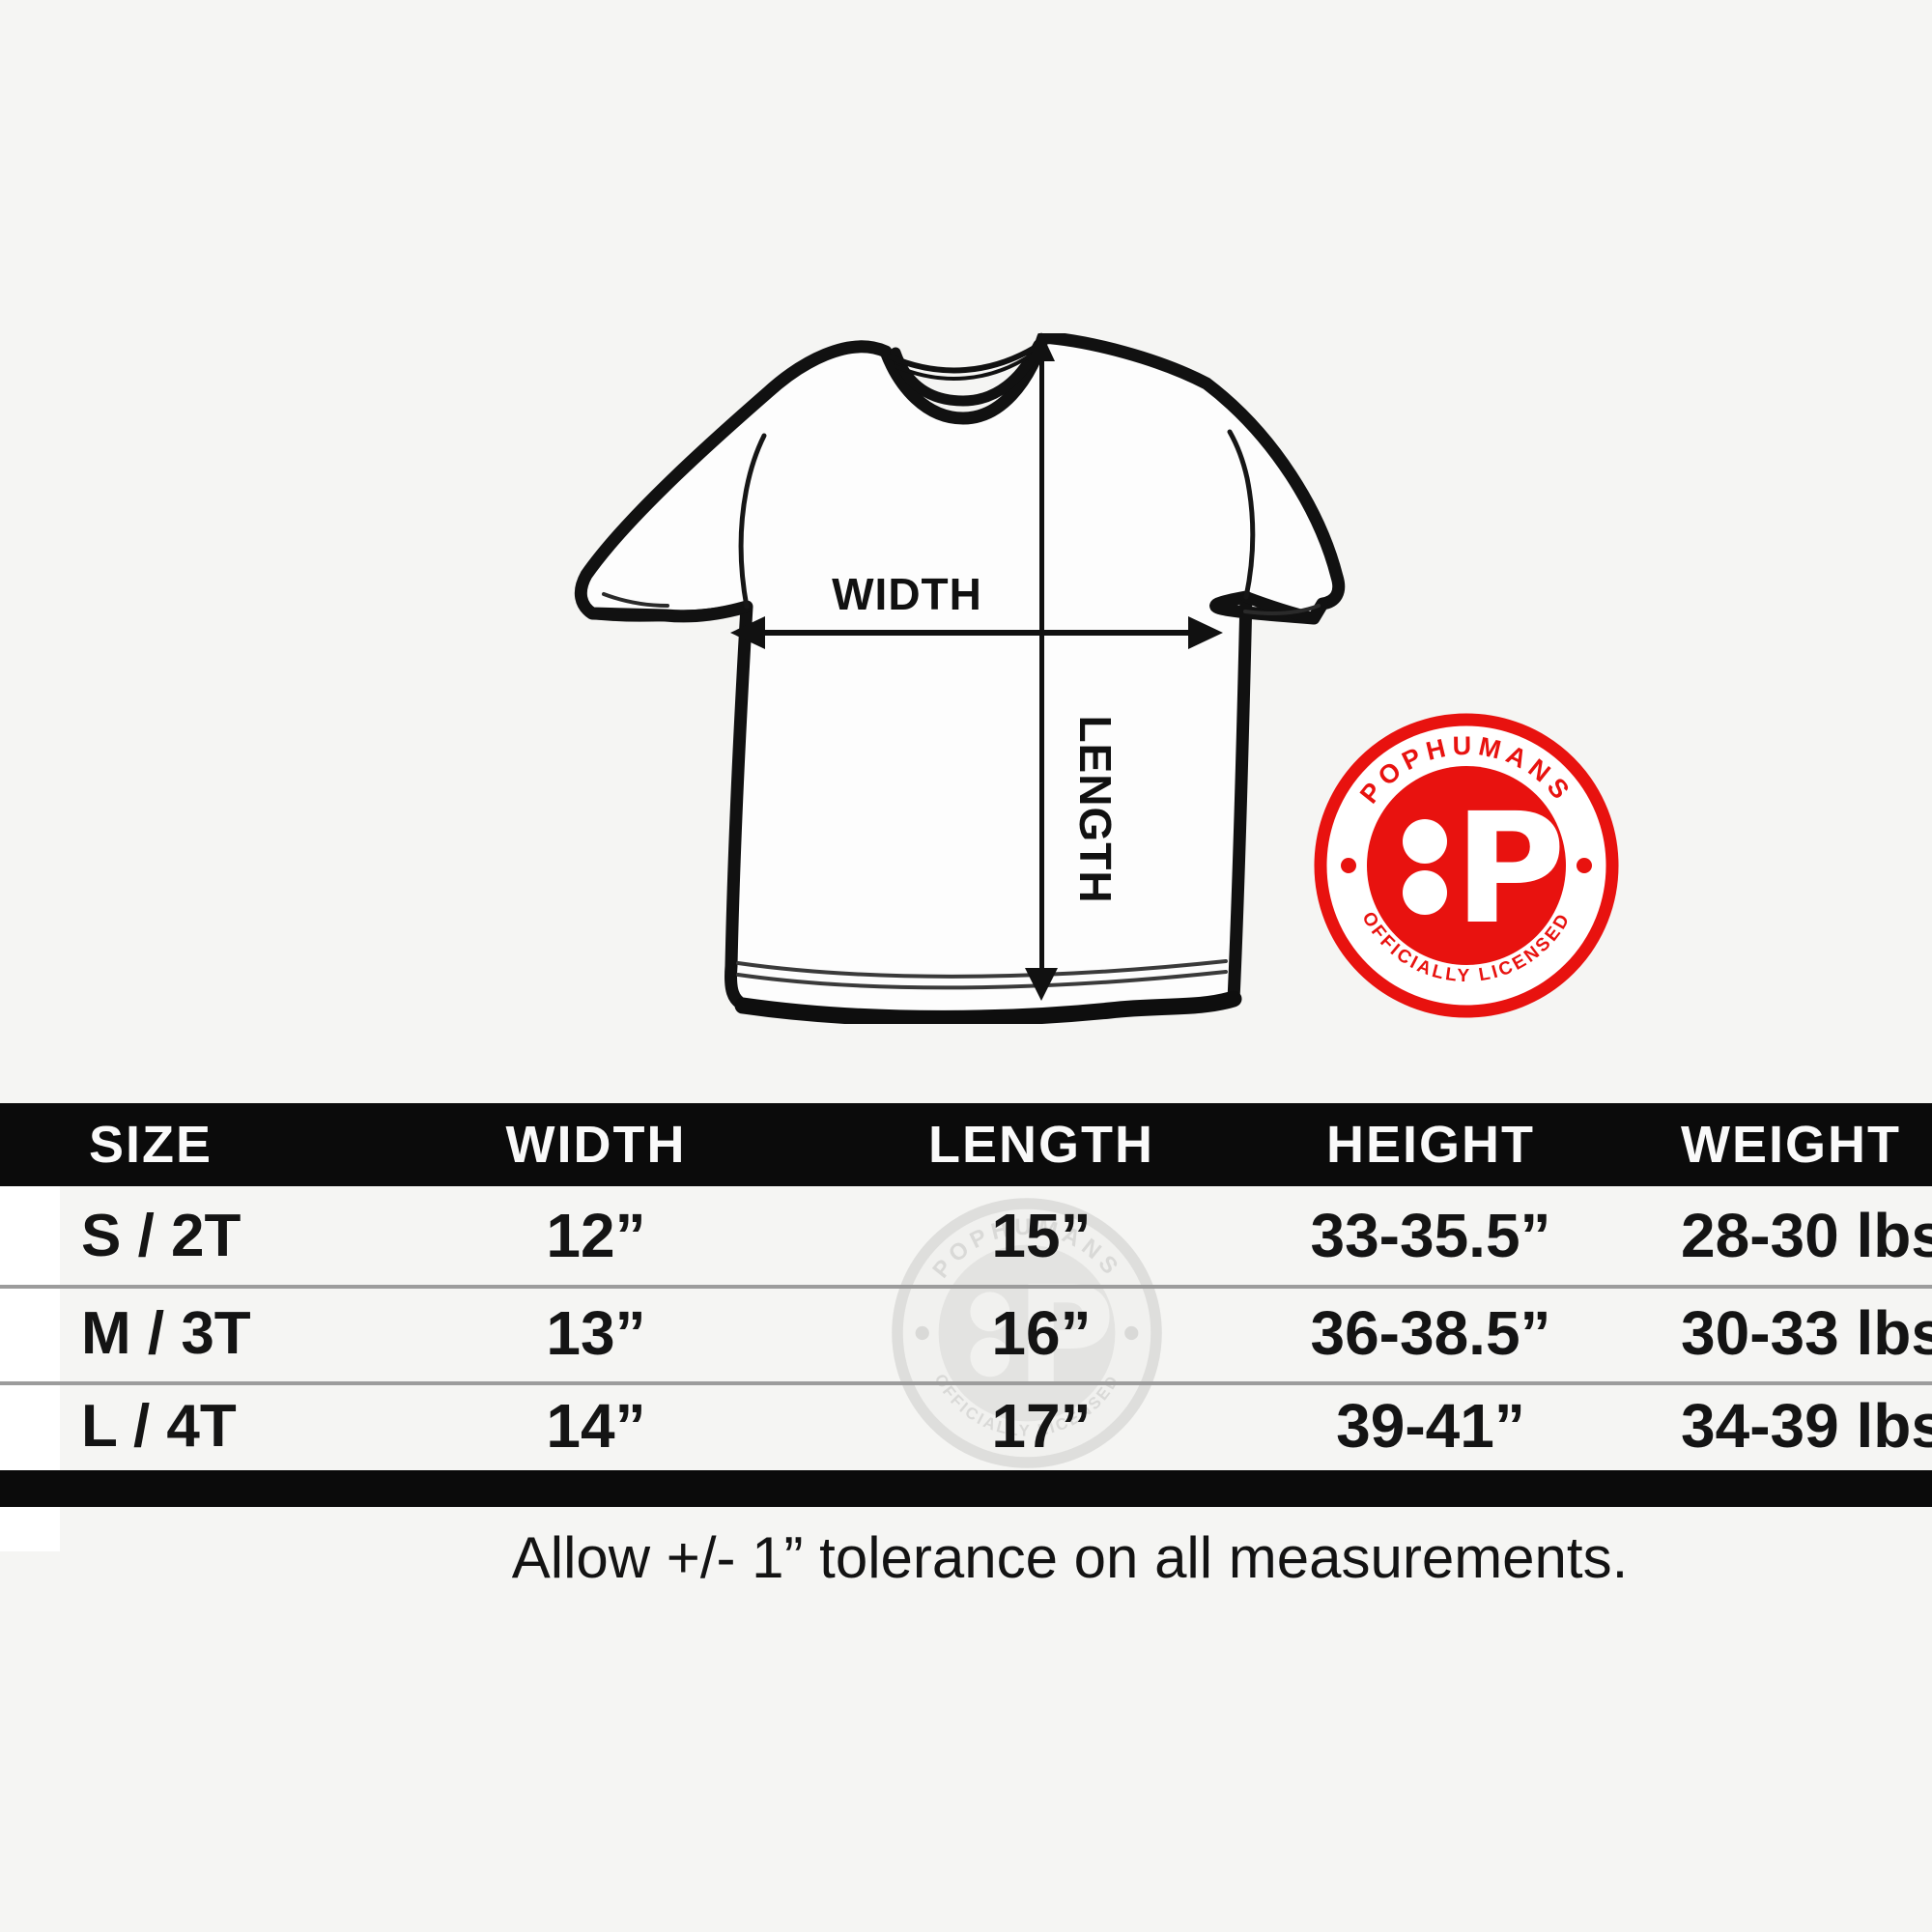 This screenshot has height=1932, width=1932. I want to click on watermark-logo-letter: P, so click(1066, 1336).